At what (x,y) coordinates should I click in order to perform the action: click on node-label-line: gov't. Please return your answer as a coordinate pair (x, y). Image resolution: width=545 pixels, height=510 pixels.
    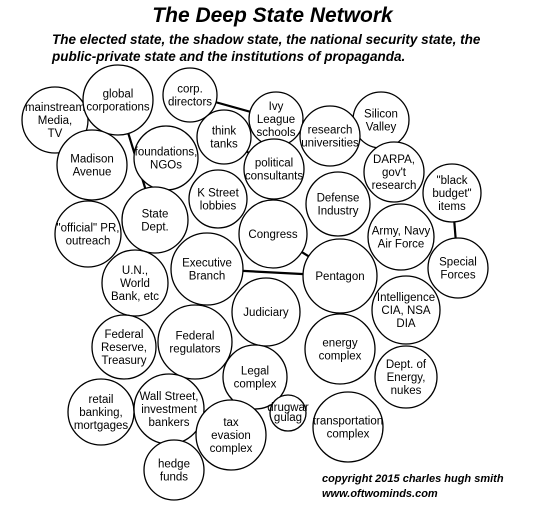
    Looking at the image, I should click on (394, 173).